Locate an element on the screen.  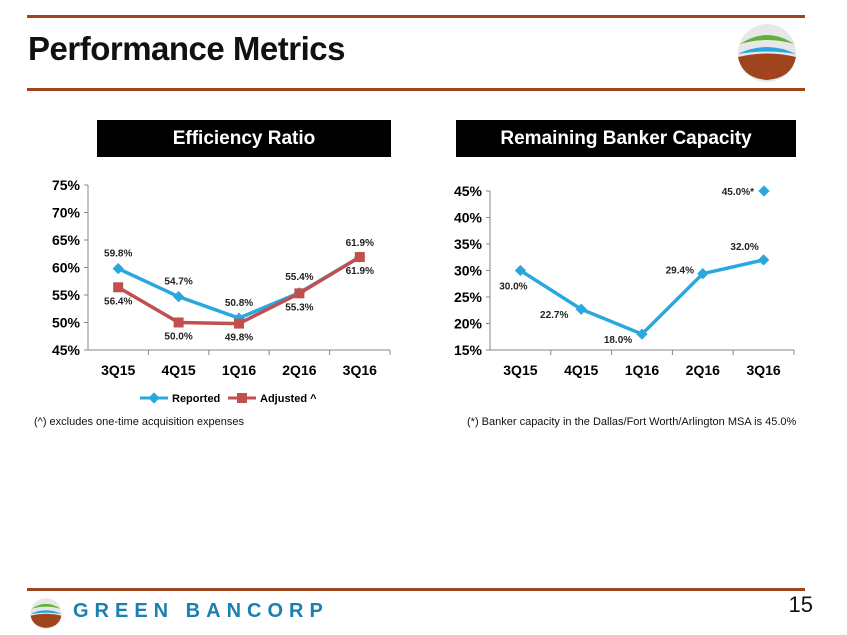
data-label: 49.8% is located at coordinates (239, 338).